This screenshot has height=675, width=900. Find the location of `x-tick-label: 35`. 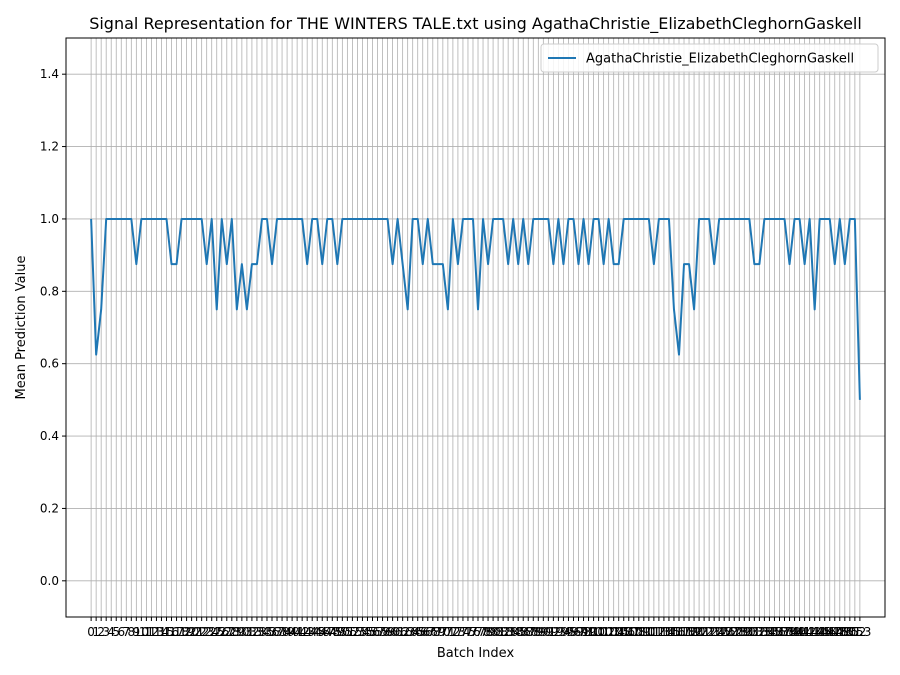

x-tick-label: 35 is located at coordinates (266, 632).